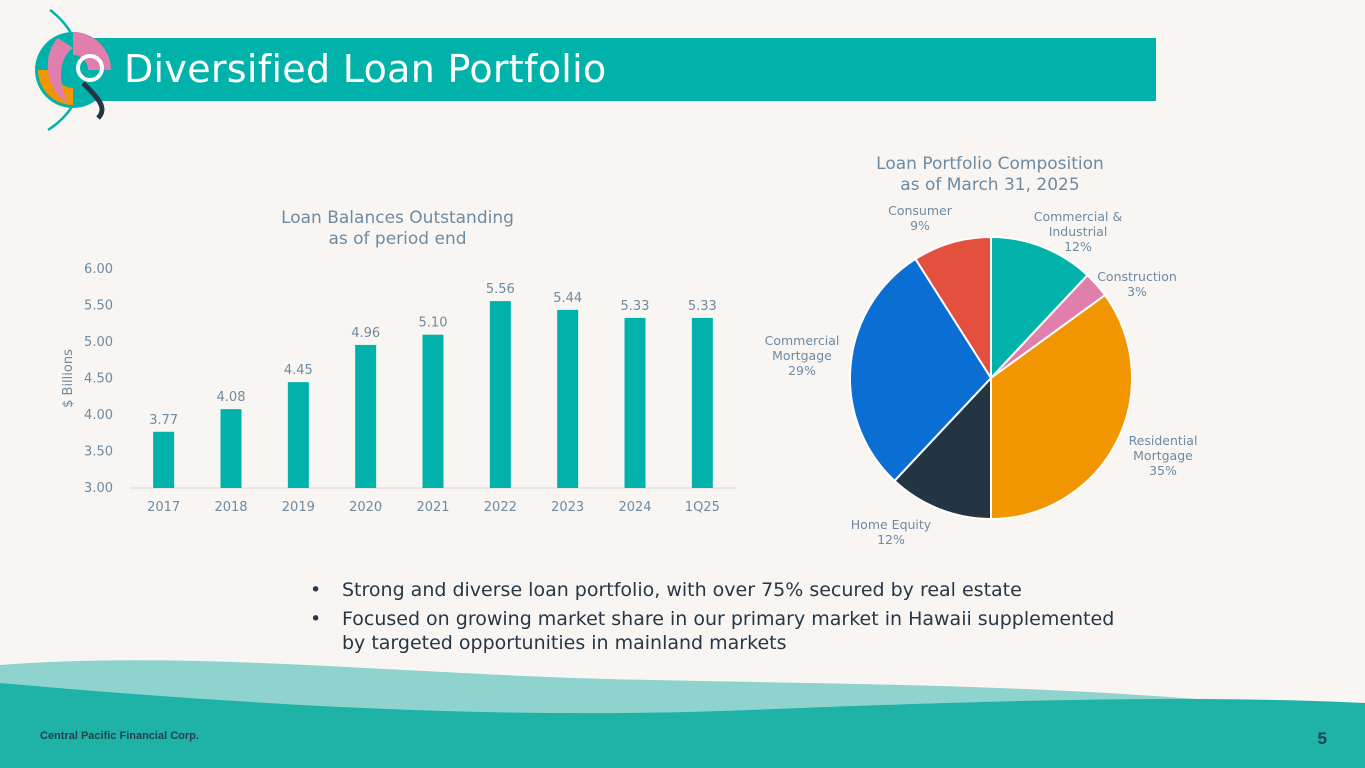 The height and width of the screenshot is (768, 1365). Describe the element at coordinates (1163, 448) in the screenshot. I see `pie-slice-label: Residential Mortgage` at that location.